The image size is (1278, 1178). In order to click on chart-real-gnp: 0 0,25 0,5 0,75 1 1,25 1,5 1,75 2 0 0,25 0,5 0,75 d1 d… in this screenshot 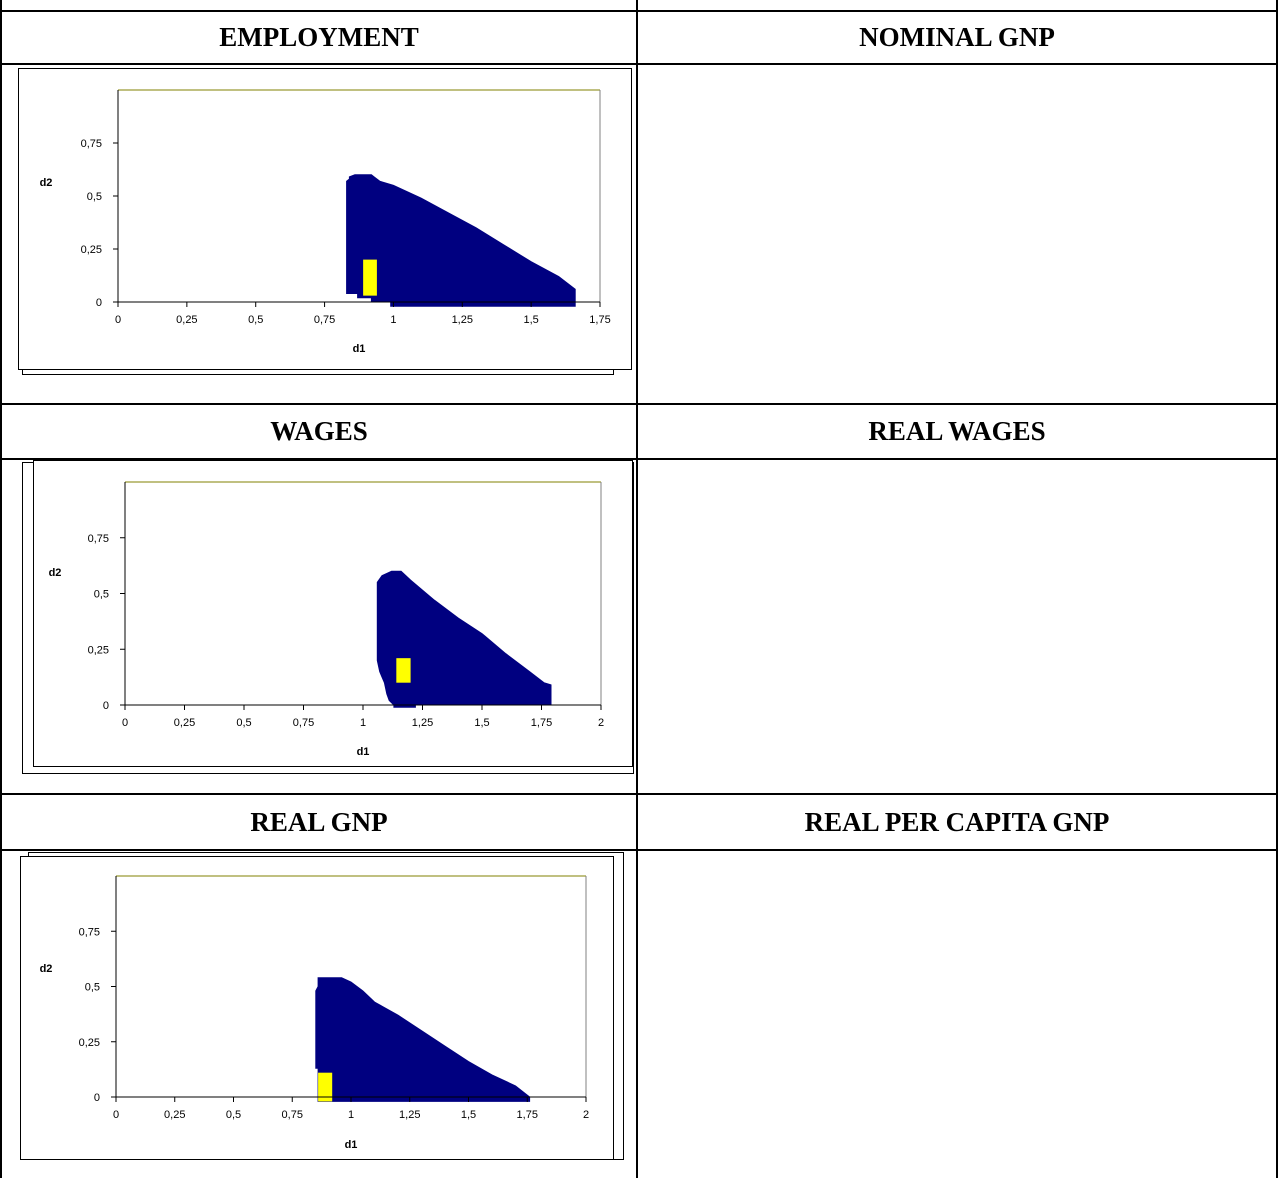, I will do `click(314, 1013)`.